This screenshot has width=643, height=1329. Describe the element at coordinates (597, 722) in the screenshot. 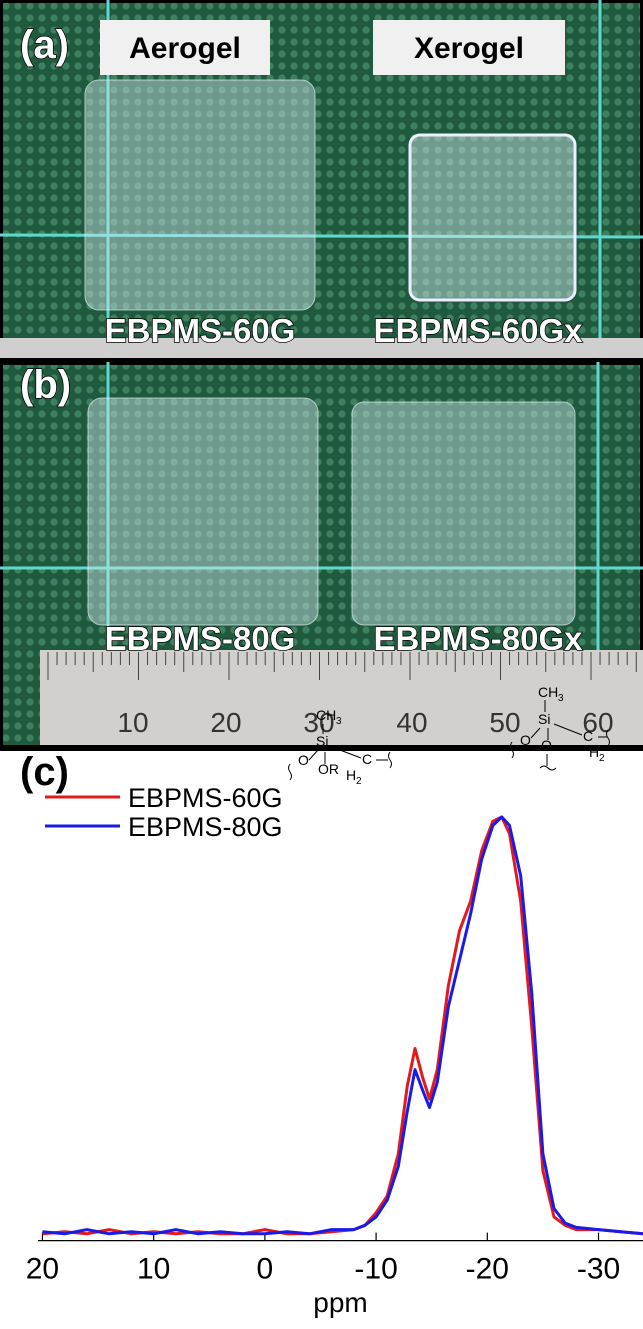

I see `ruler-number: 60` at that location.